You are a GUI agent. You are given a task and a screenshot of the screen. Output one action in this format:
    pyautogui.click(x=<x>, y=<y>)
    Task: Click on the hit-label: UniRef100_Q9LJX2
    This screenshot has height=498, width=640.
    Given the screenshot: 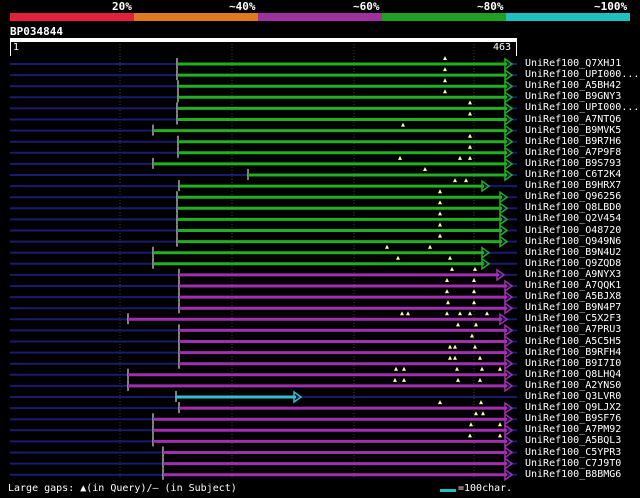 What is the action you would take?
    pyautogui.click(x=573, y=408)
    